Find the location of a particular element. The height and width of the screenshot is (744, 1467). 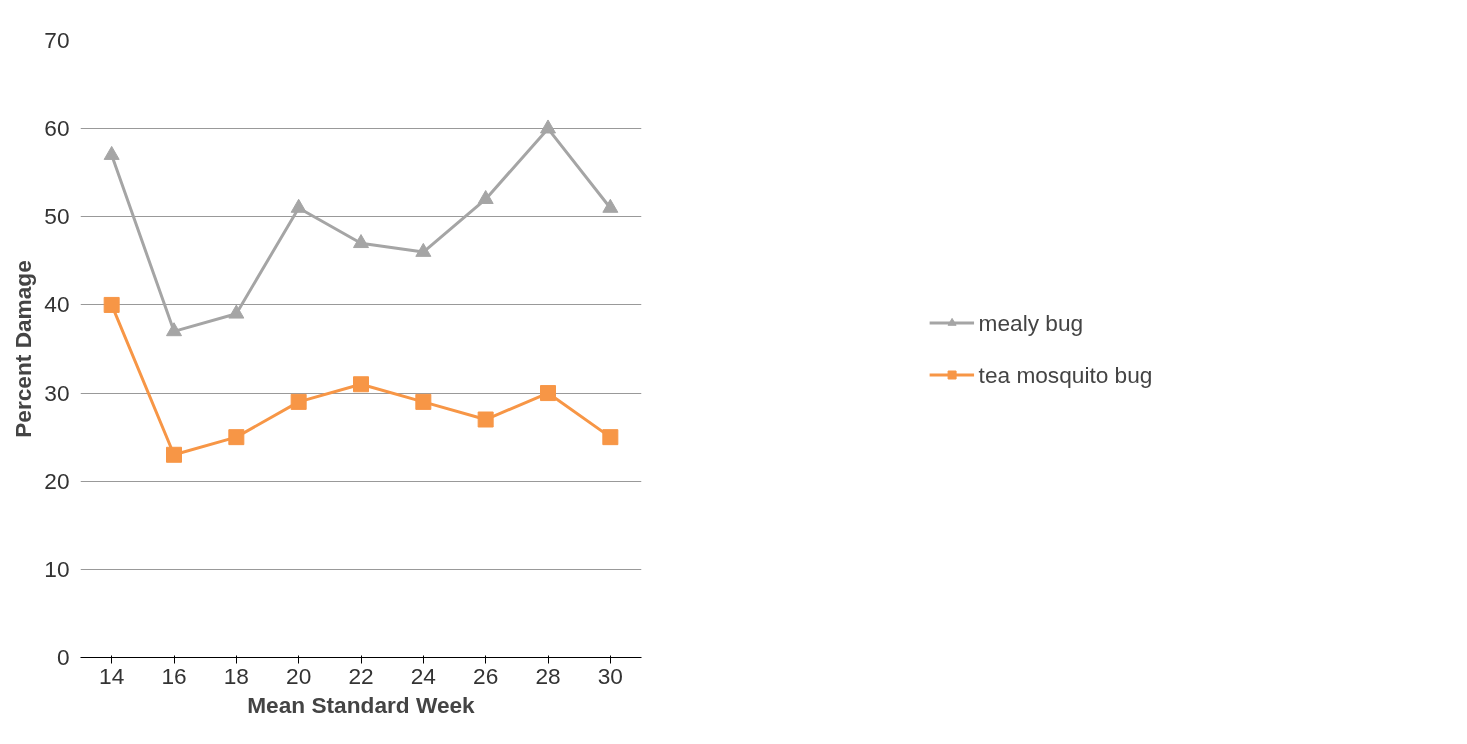

y-tick-label: 0 is located at coordinates (63, 657).